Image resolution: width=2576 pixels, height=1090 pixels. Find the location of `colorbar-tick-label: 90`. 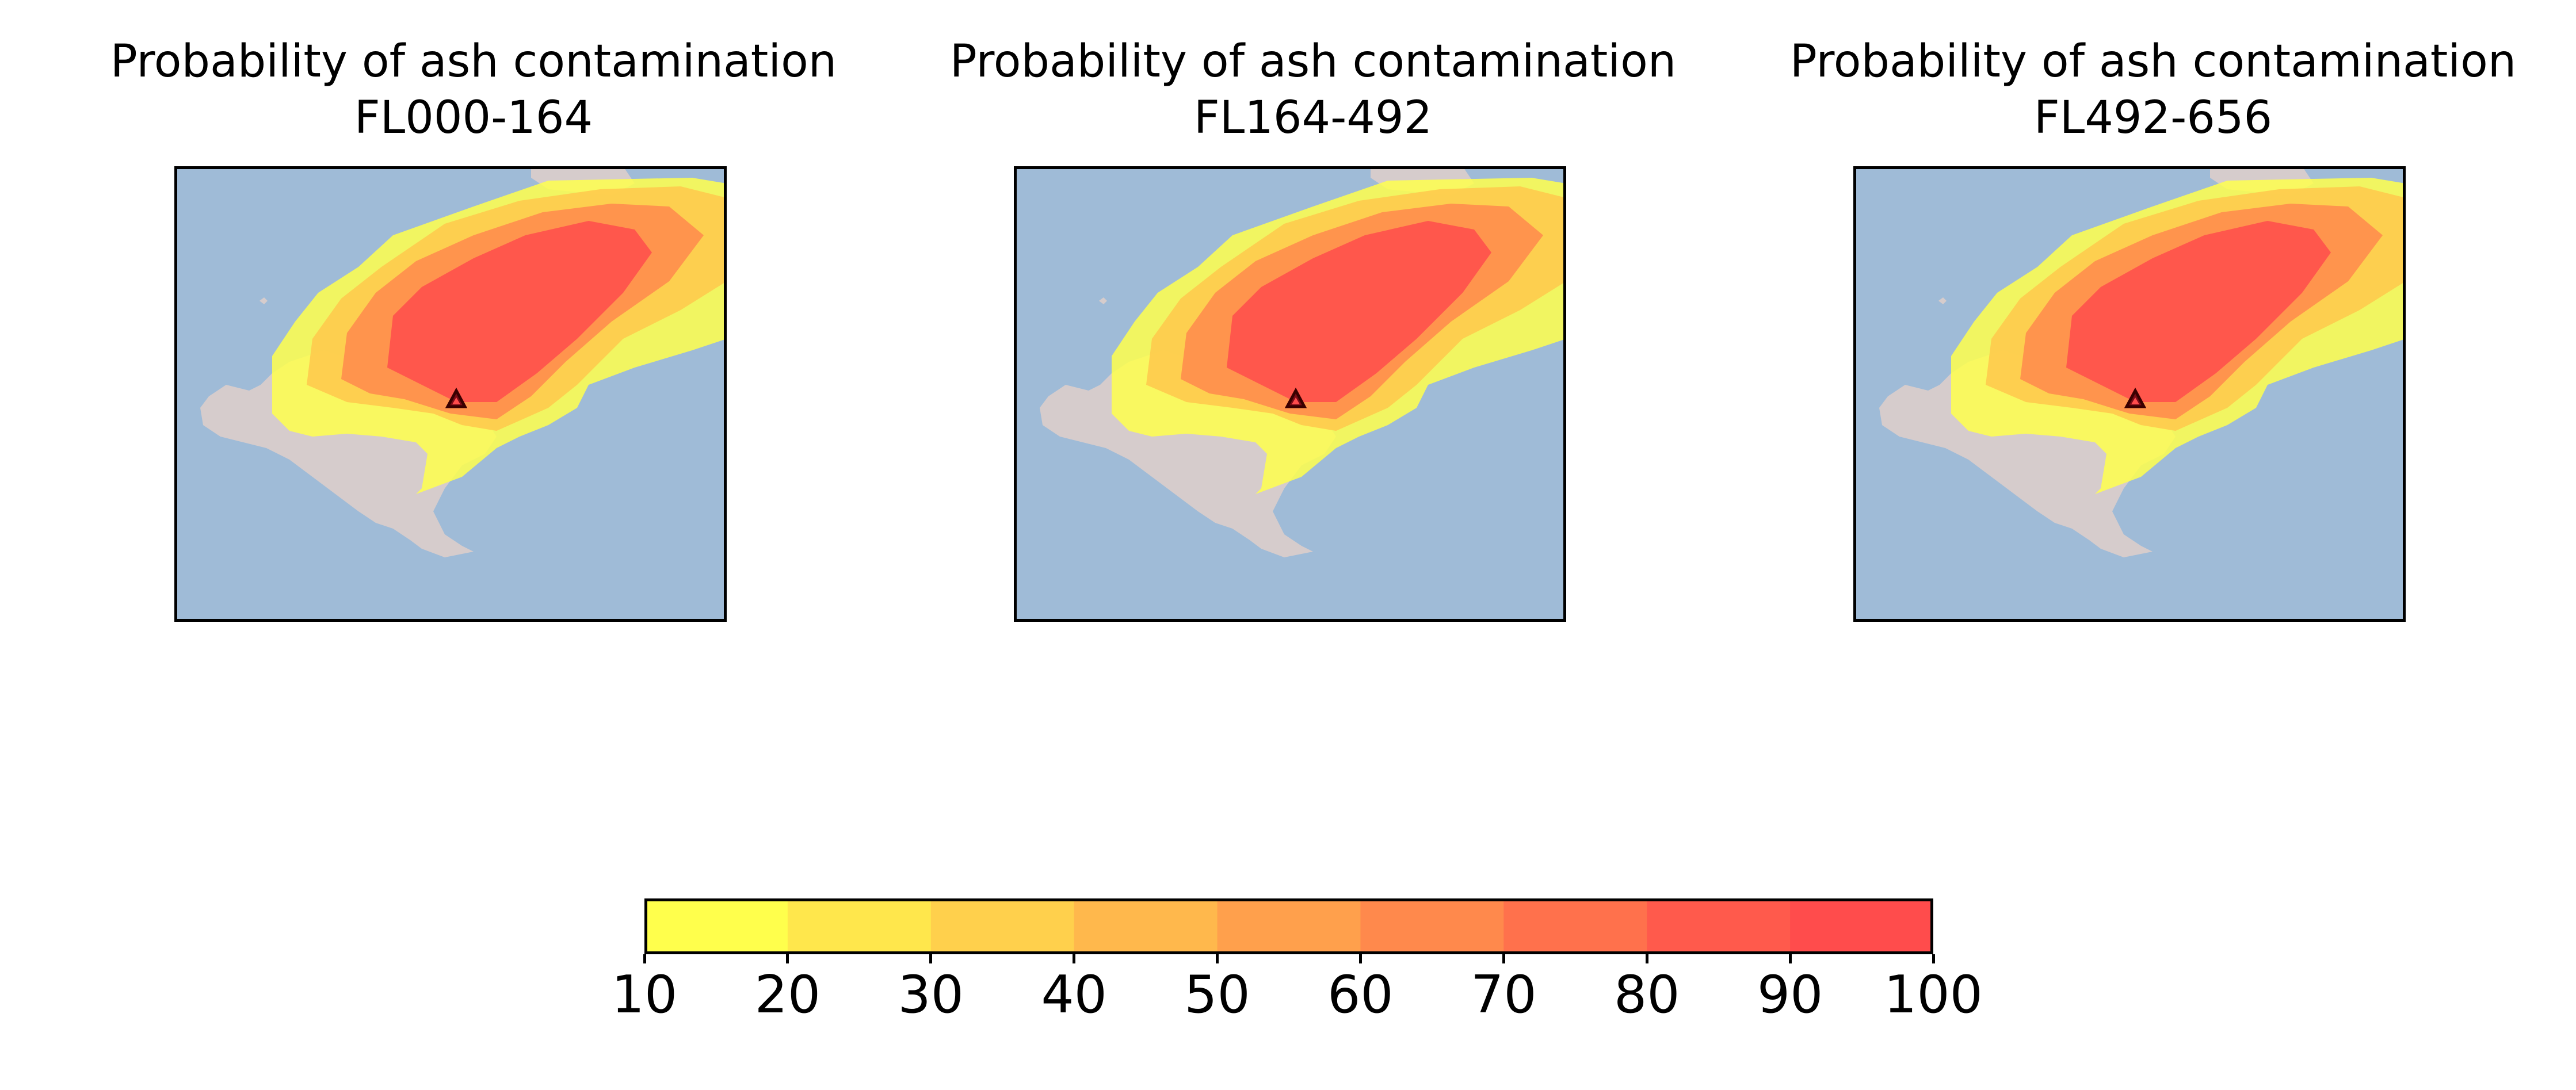

colorbar-tick-label: 90 is located at coordinates (1790, 995).